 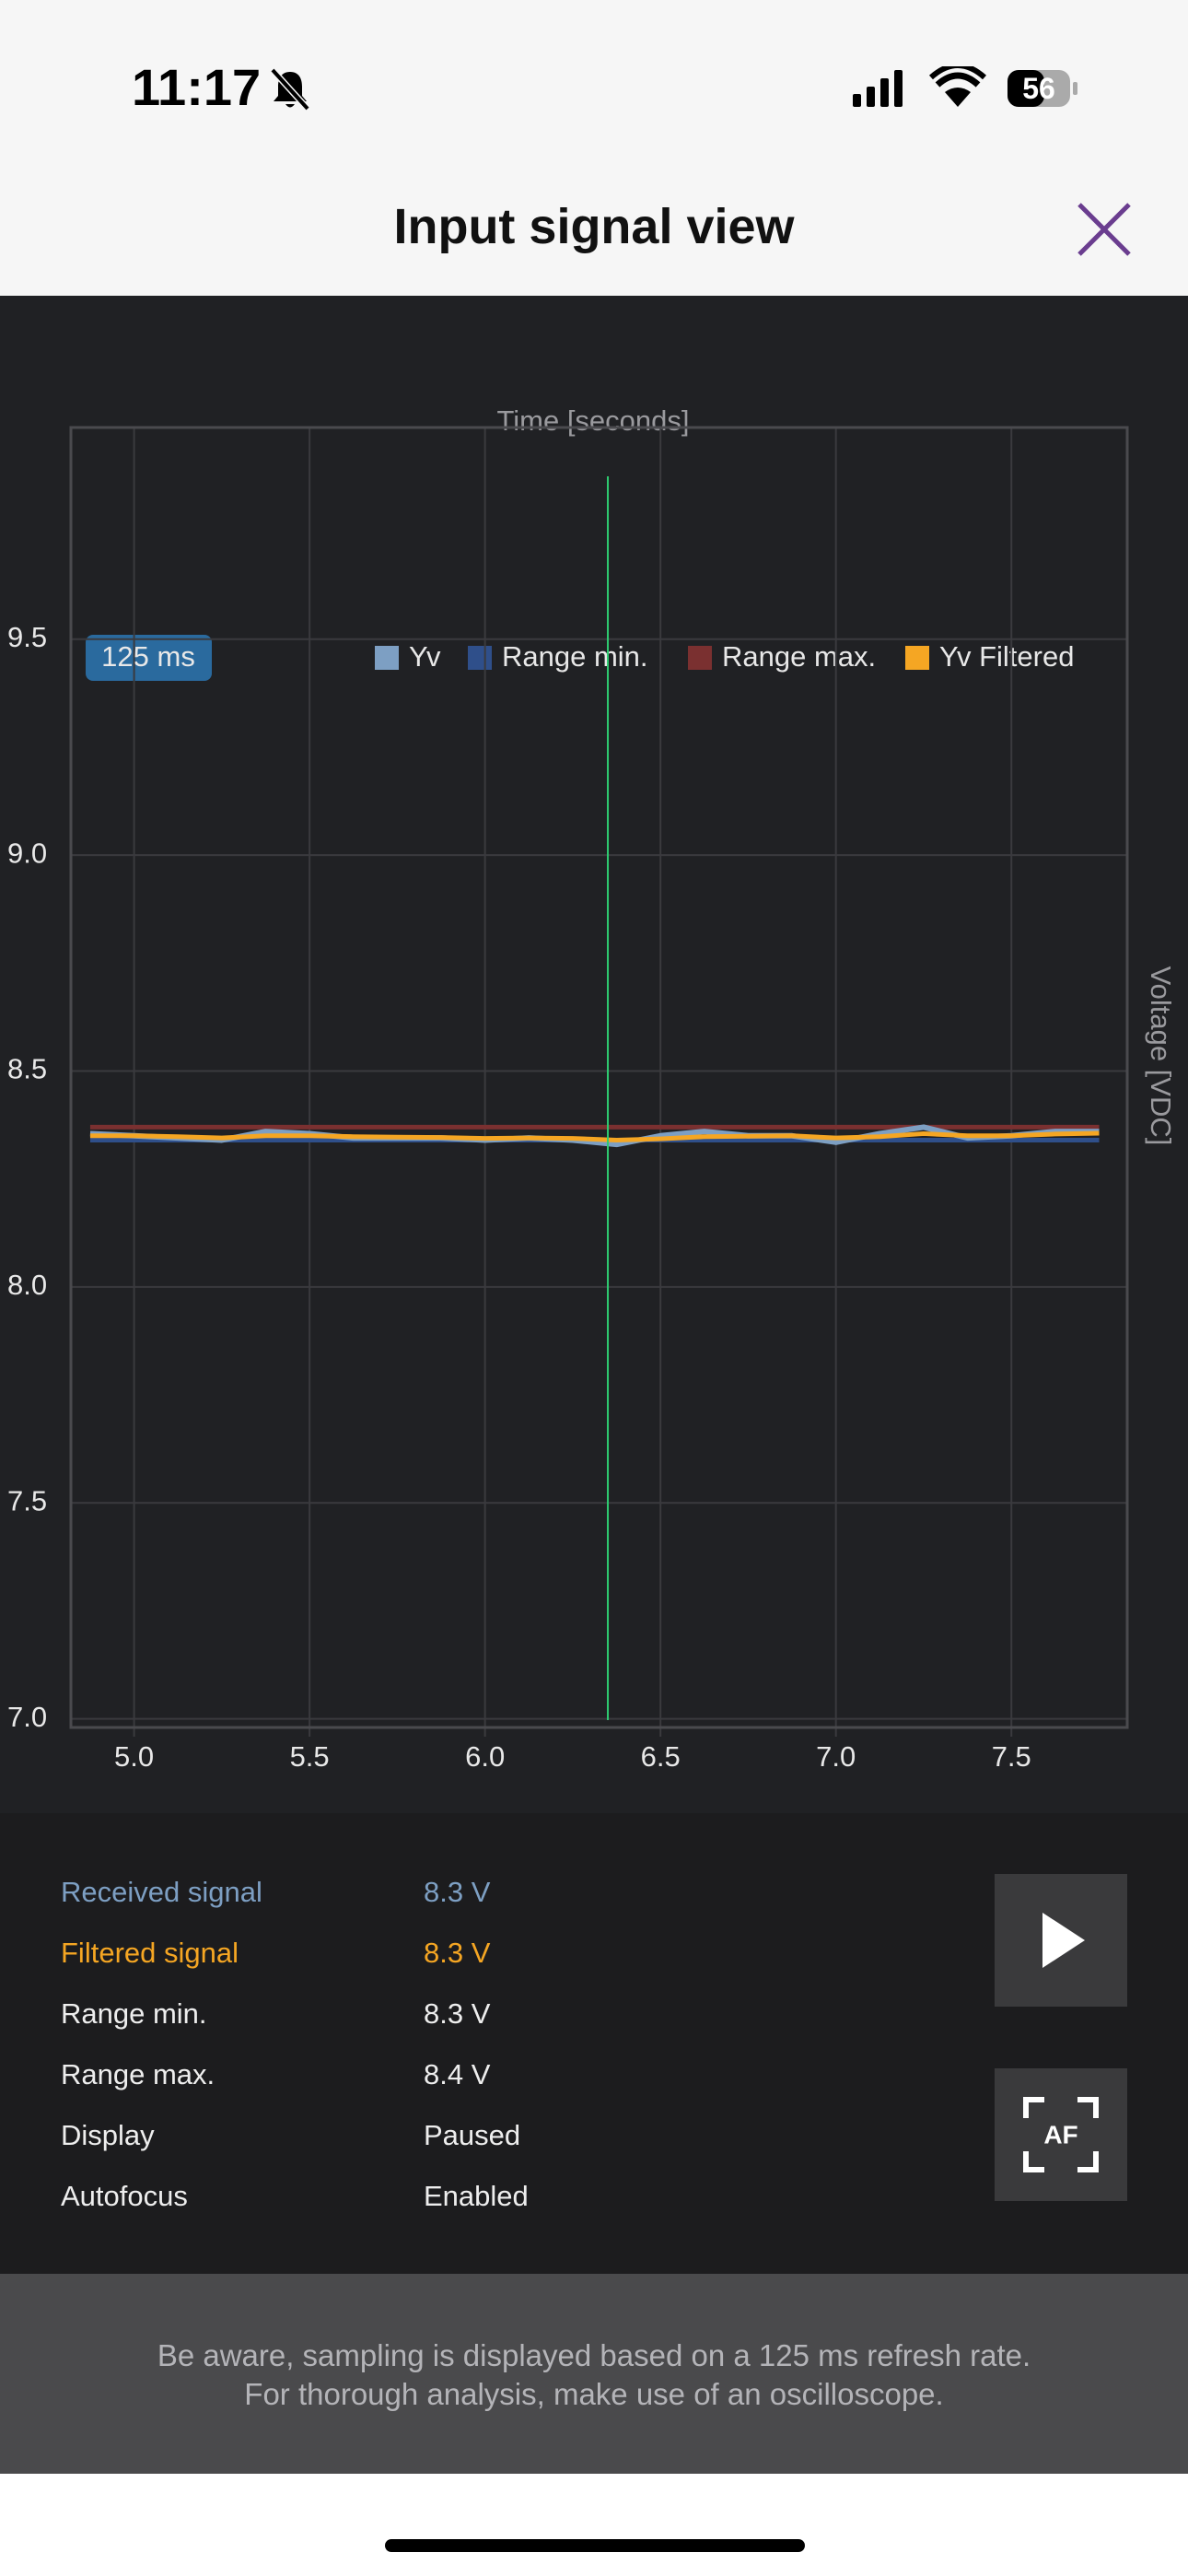 What do you see at coordinates (594, 148) in the screenshot?
I see `header: 11:17 56 Input signal view` at bounding box center [594, 148].